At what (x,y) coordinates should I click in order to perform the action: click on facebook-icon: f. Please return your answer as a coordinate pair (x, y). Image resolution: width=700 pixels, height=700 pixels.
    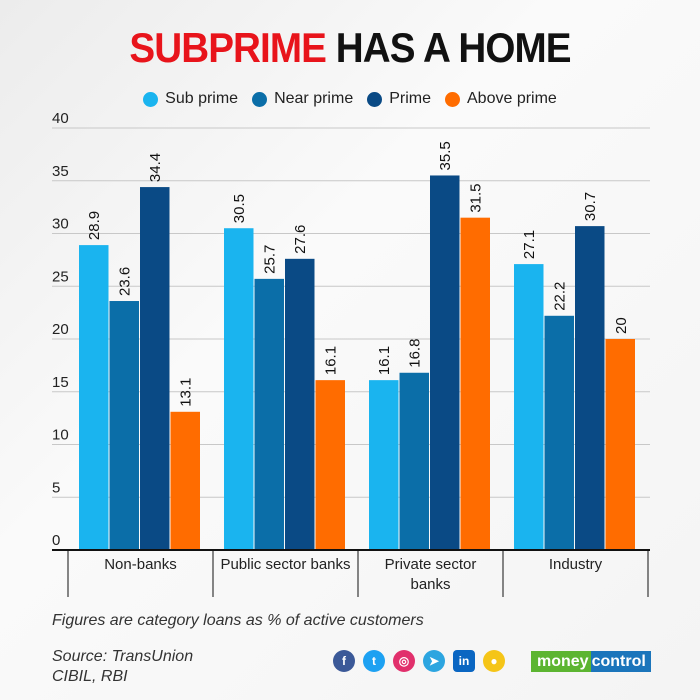
    Looking at the image, I should click on (344, 661).